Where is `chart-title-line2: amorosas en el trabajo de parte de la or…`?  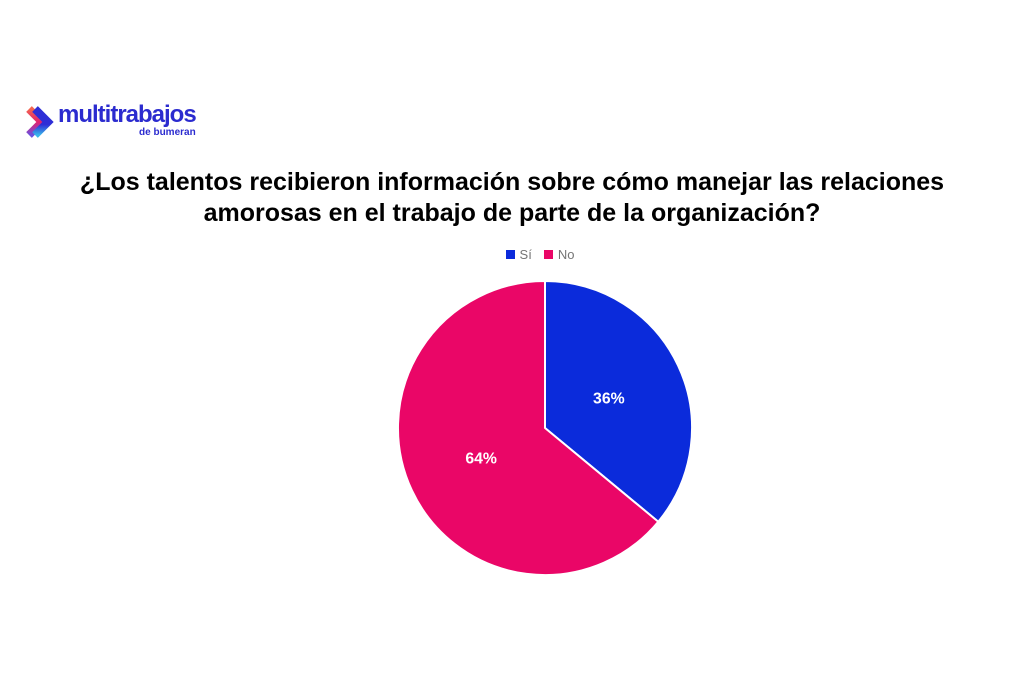 chart-title-line2: amorosas en el trabajo de parte de la or… is located at coordinates (512, 213).